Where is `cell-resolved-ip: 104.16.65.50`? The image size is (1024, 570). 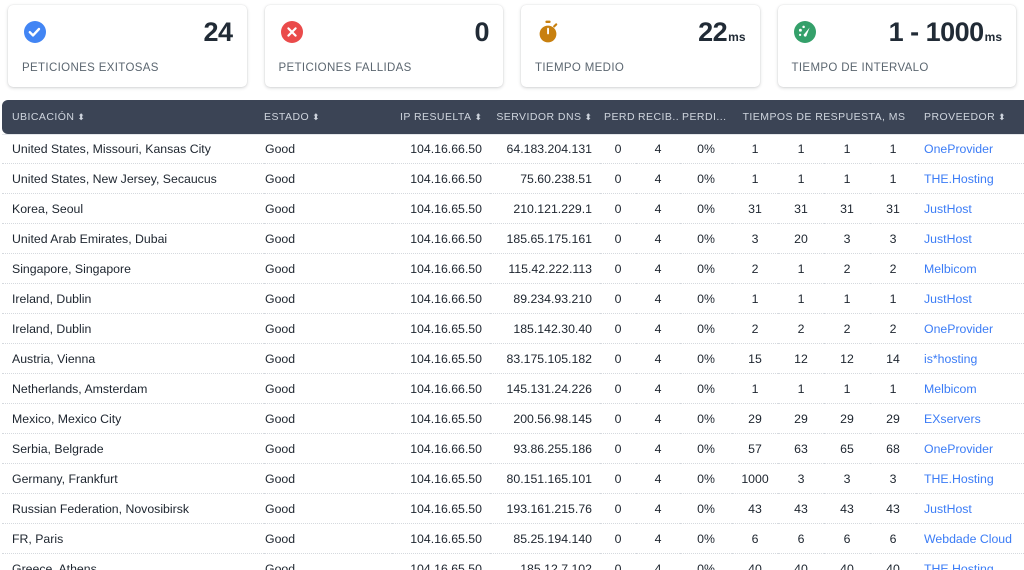 cell-resolved-ip: 104.16.65.50 is located at coordinates (441, 209).